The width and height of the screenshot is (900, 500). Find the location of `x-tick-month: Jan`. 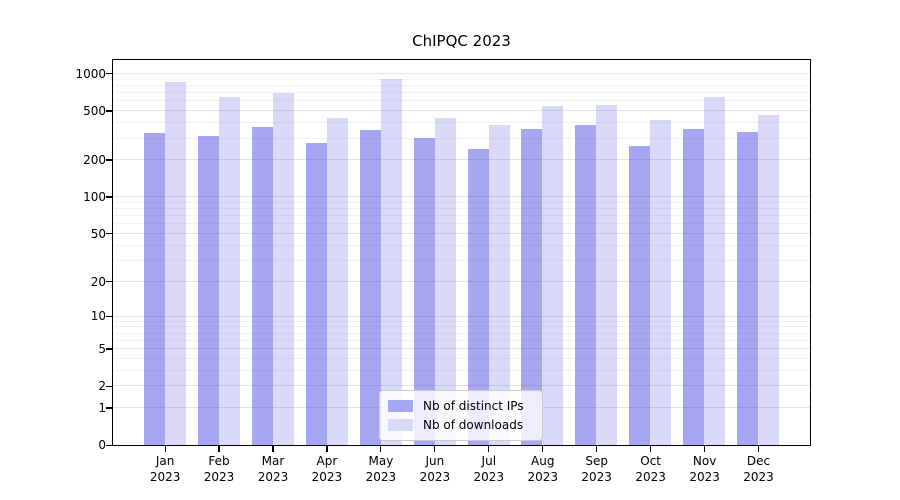

x-tick-month: Jan is located at coordinates (165, 461).